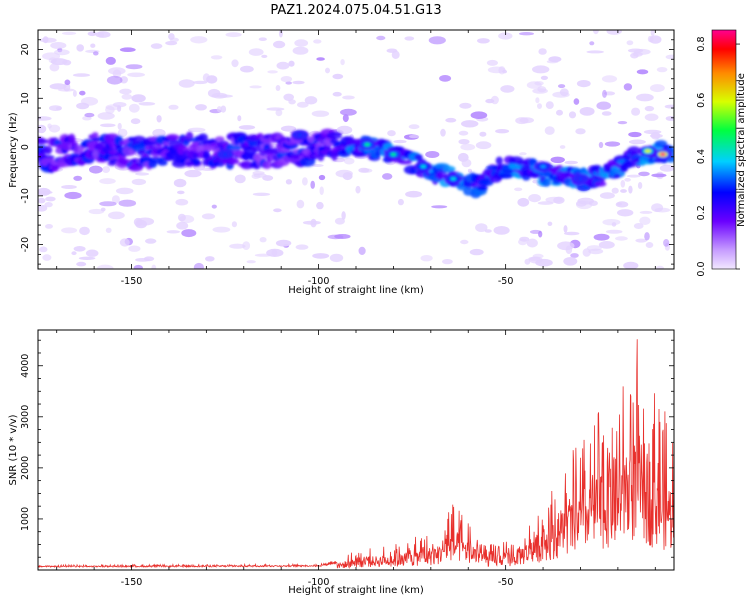 The width and height of the screenshot is (750, 604). I want to click on colorbar-tick-label: 0.0, so click(701, 268).